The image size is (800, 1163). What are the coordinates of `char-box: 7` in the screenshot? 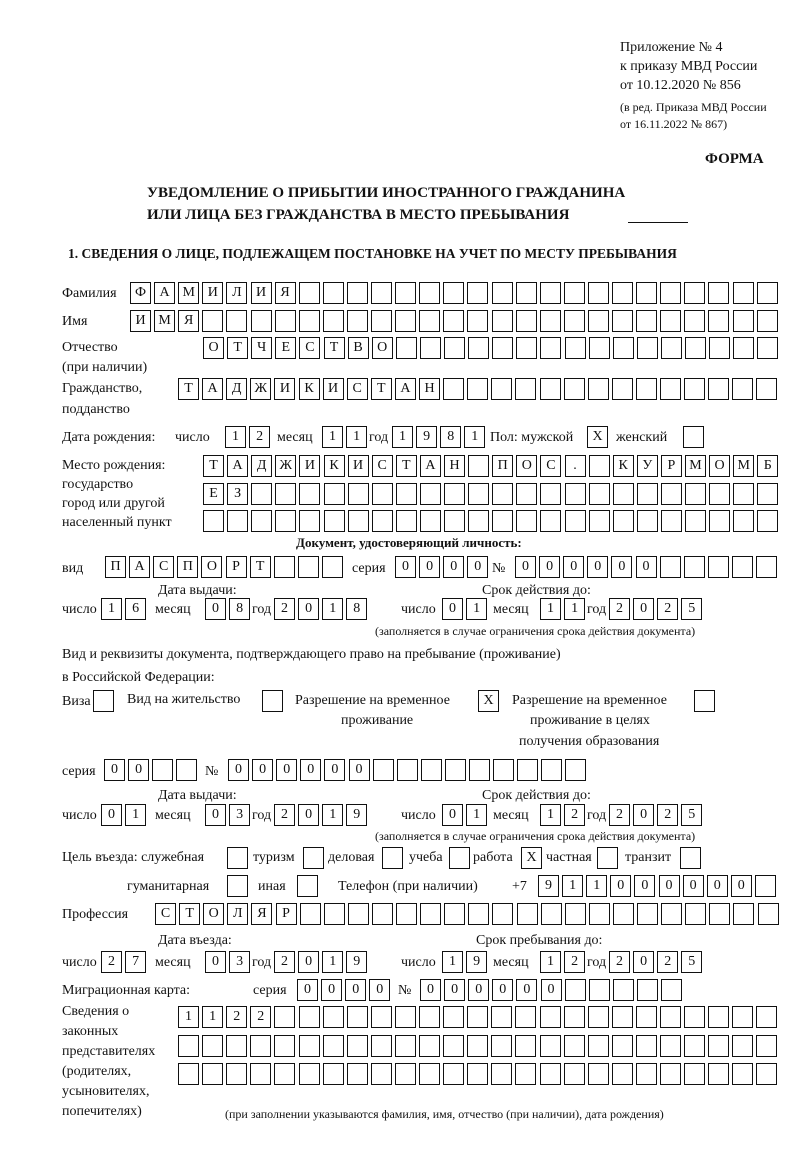 It's located at (136, 962).